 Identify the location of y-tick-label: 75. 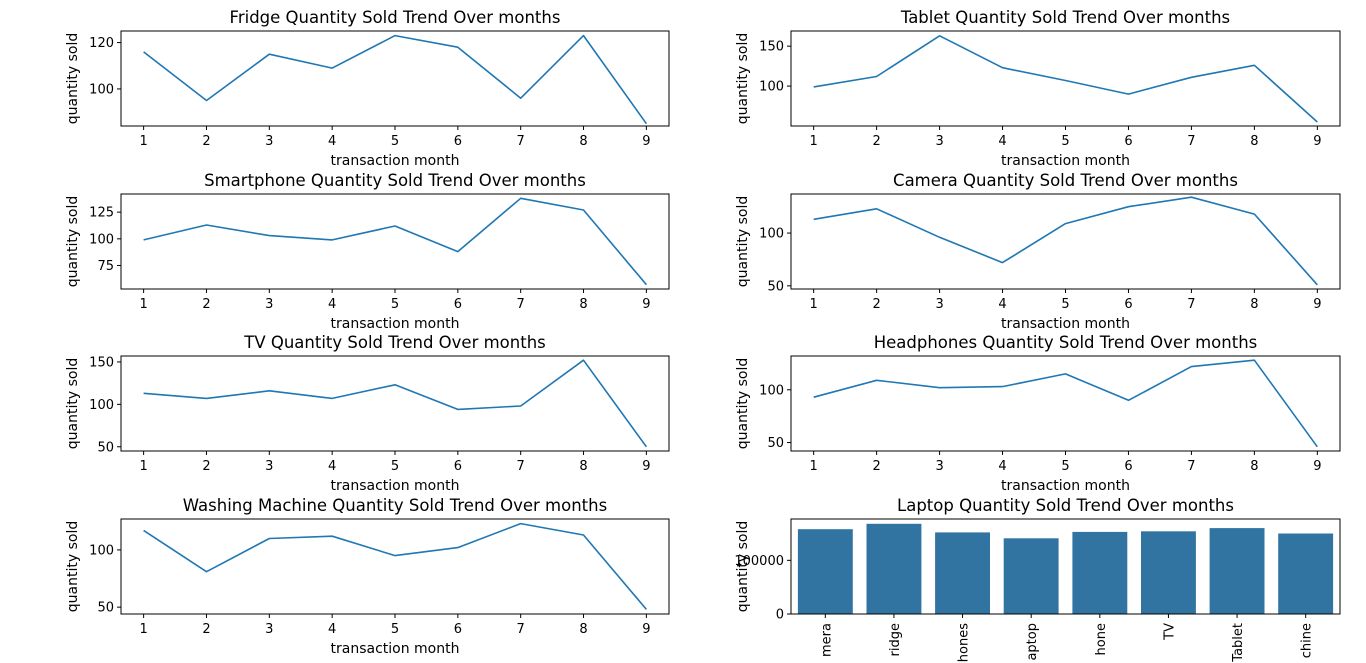
(105, 266).